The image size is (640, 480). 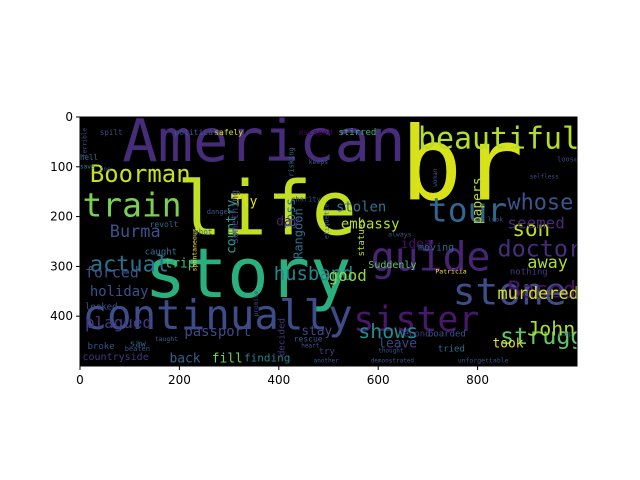 What do you see at coordinates (393, 361) in the screenshot?
I see `word-demonstrated: demonstrated` at bounding box center [393, 361].